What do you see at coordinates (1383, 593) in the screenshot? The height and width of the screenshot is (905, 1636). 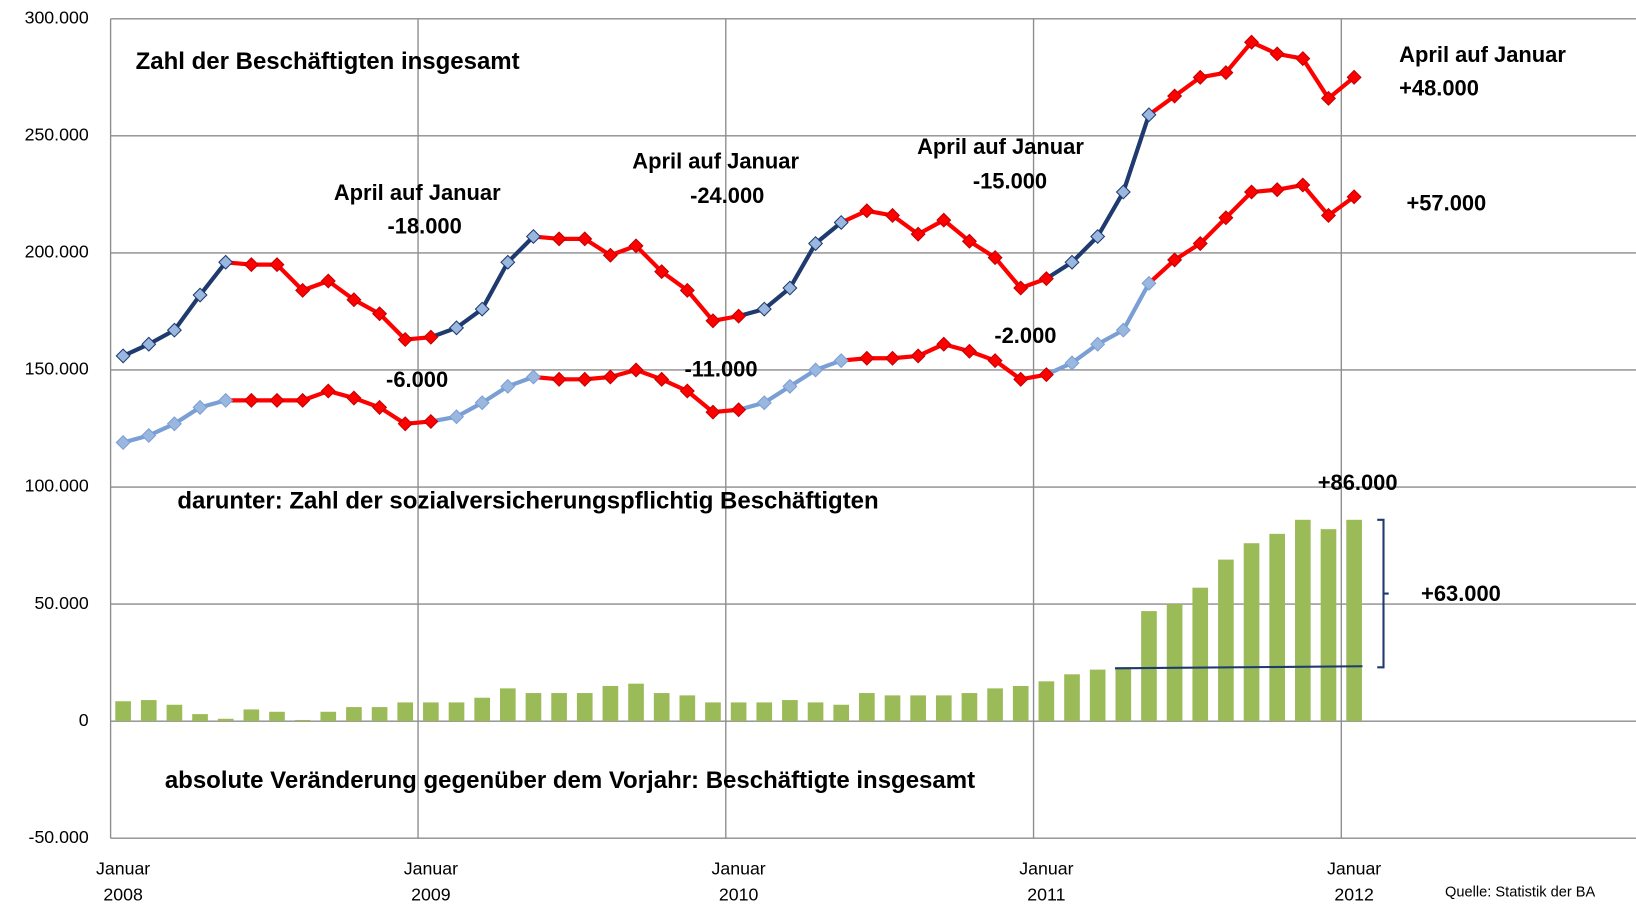 I see `bracket` at bounding box center [1383, 593].